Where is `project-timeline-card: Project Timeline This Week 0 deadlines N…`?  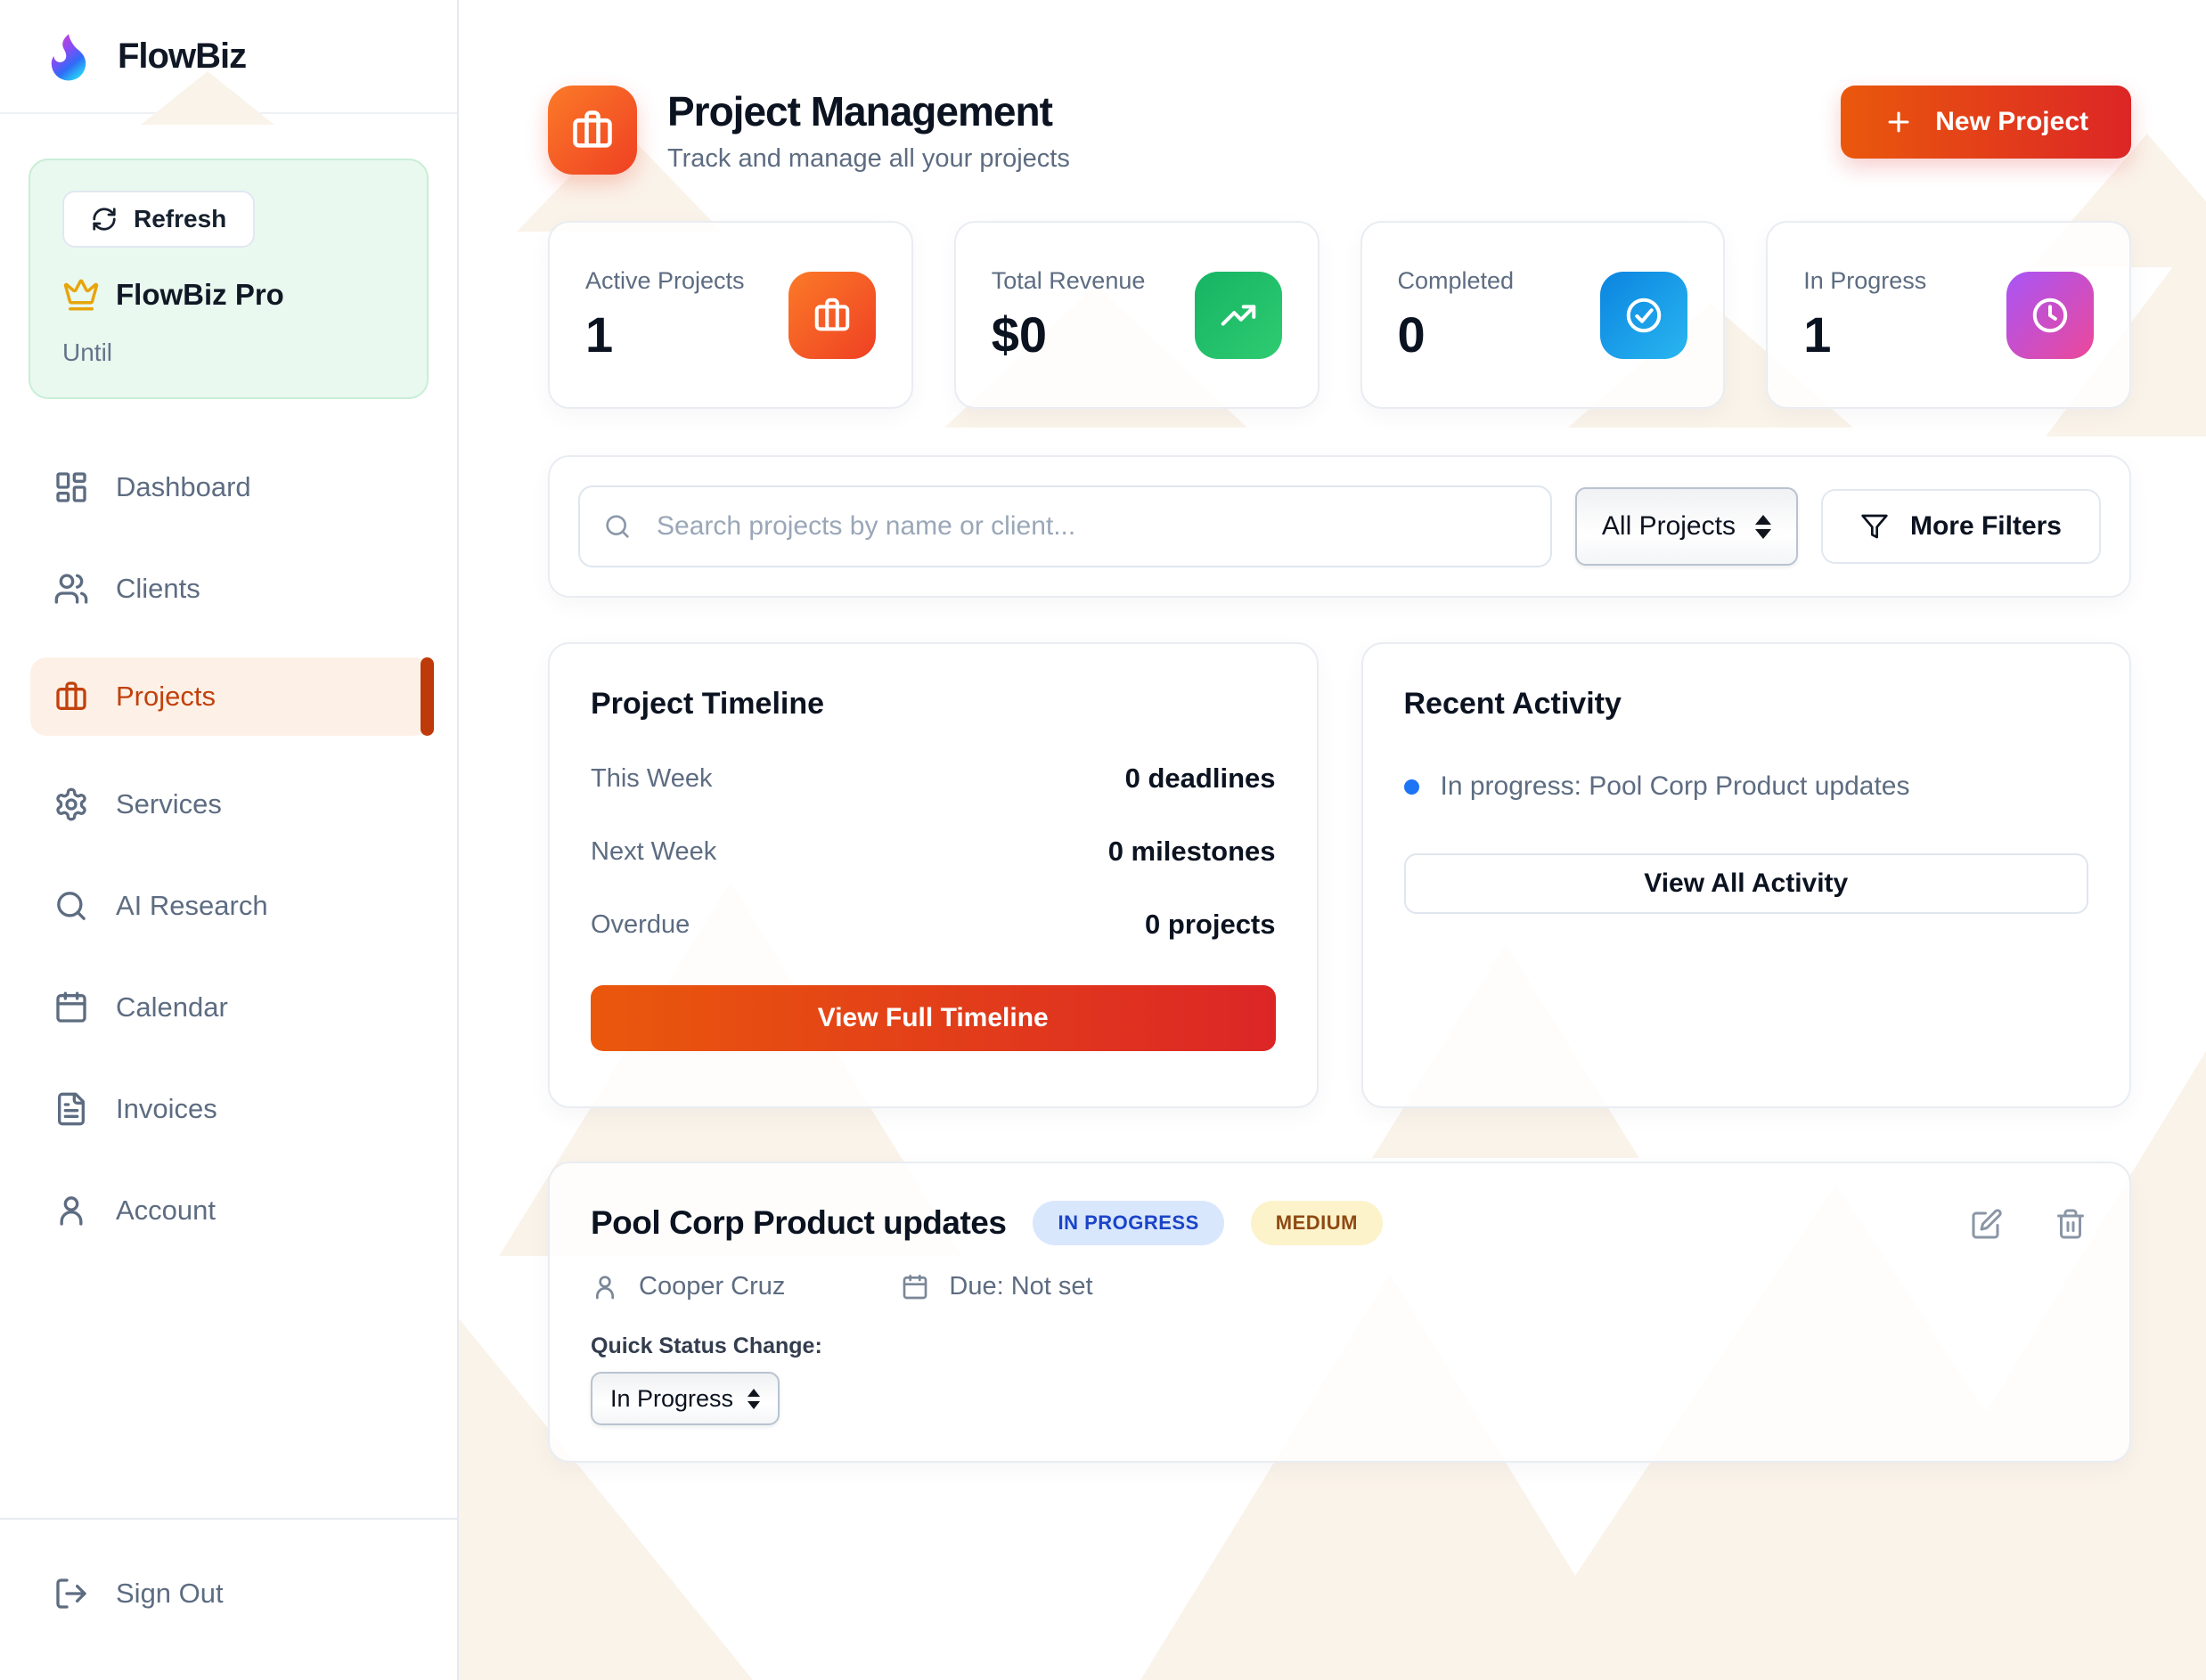 project-timeline-card: Project Timeline This Week 0 deadlines N… is located at coordinates (933, 875).